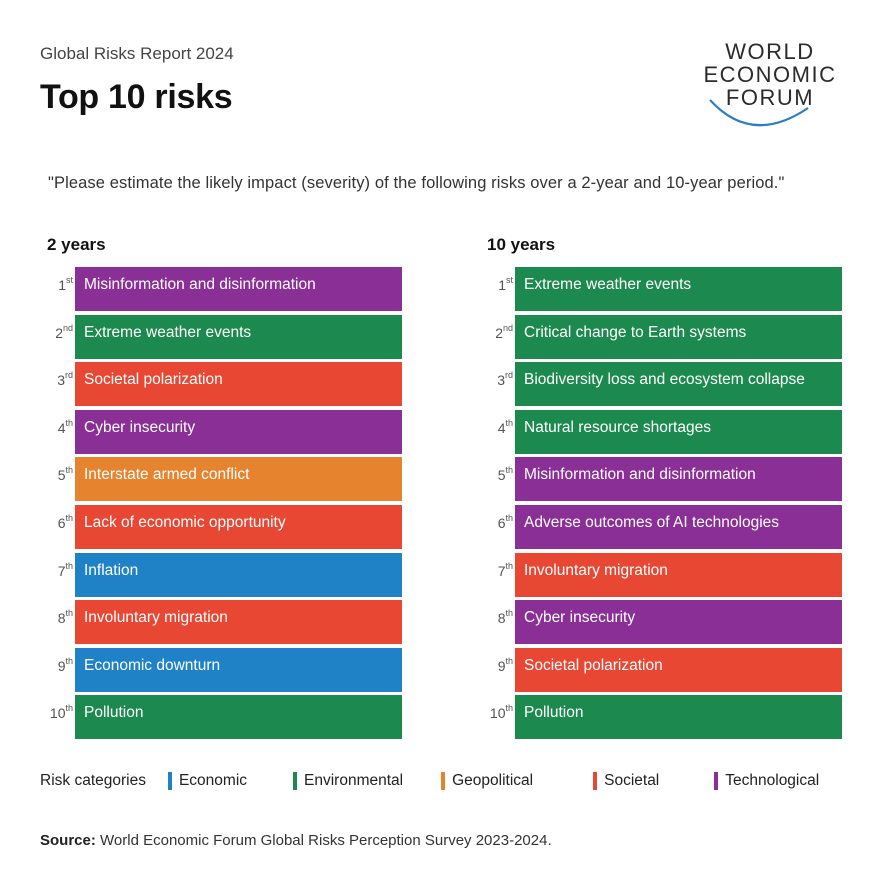 The image size is (882, 883). Describe the element at coordinates (770, 84) in the screenshot. I see `wef-logo: WORLD ECONOMIC FORUM` at that location.